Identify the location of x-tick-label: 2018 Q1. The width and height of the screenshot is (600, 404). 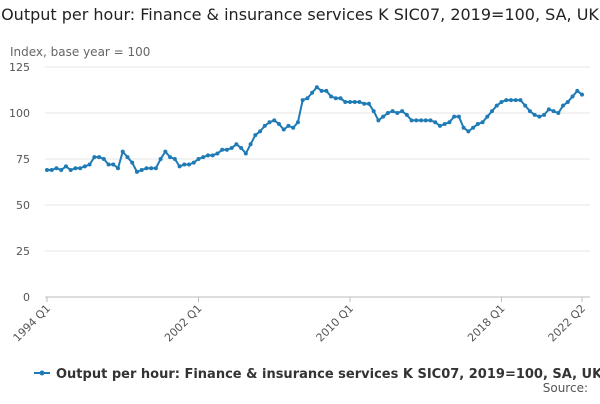
(486, 323).